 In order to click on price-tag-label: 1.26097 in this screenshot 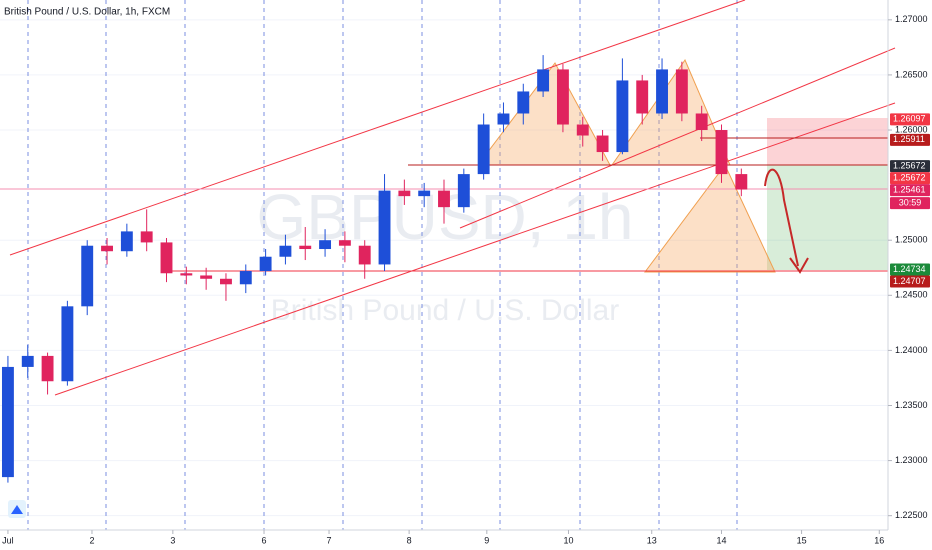, I will do `click(909, 119)`.